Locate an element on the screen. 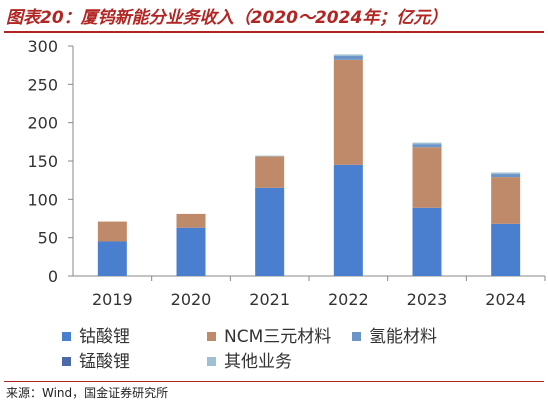 This screenshot has width=548, height=406. legend-label: 锰酸锂 is located at coordinates (104, 362).